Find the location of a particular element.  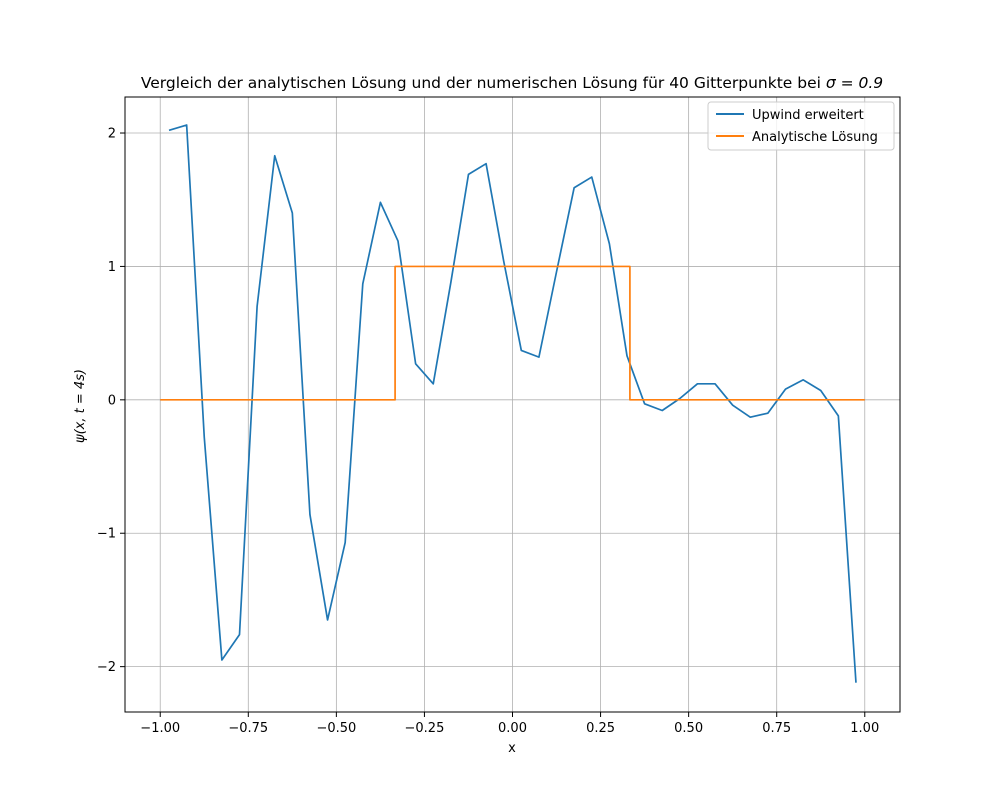

x-tick-label: −0.75 is located at coordinates (248, 728).